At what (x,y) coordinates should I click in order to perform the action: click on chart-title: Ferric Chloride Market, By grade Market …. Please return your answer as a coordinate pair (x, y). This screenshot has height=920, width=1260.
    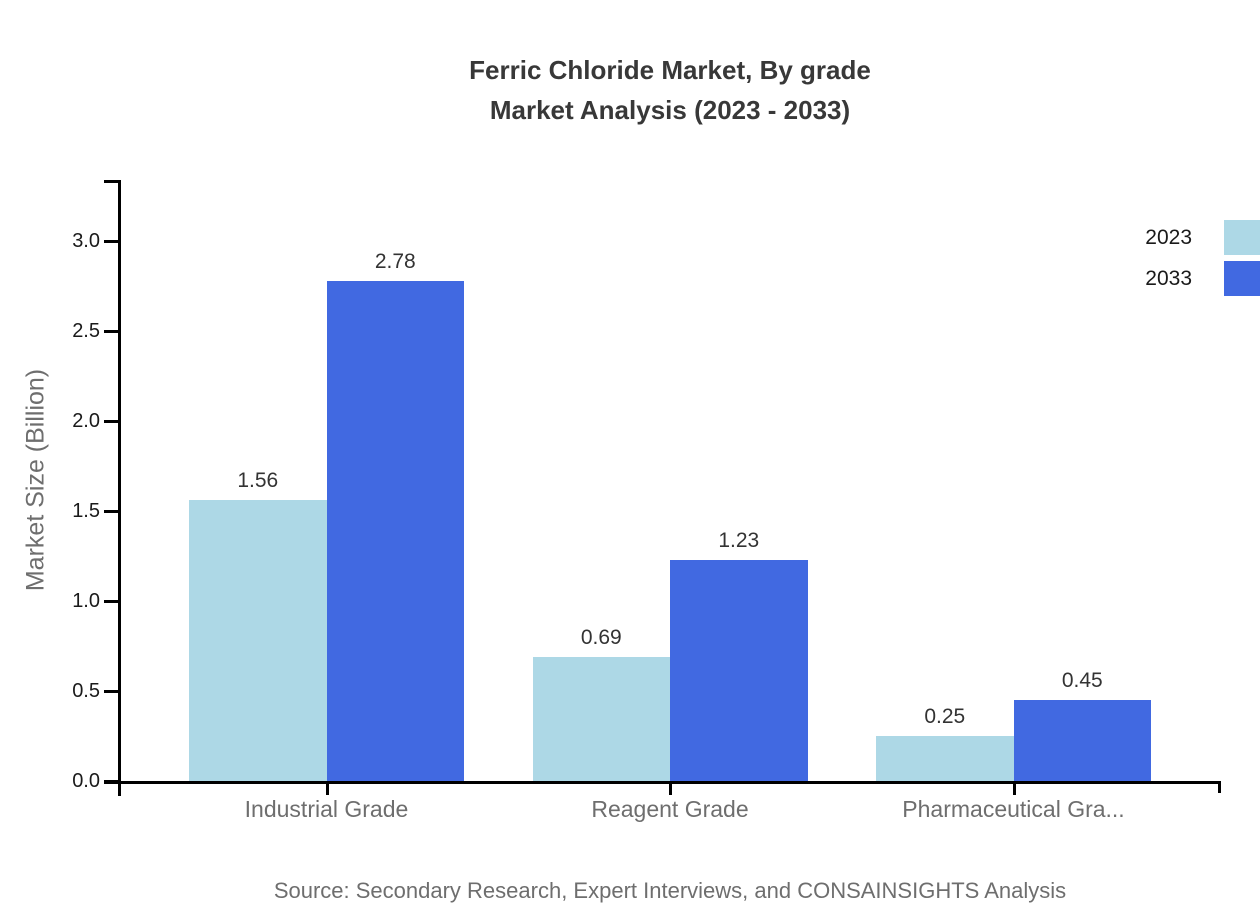
    Looking at the image, I should click on (670, 90).